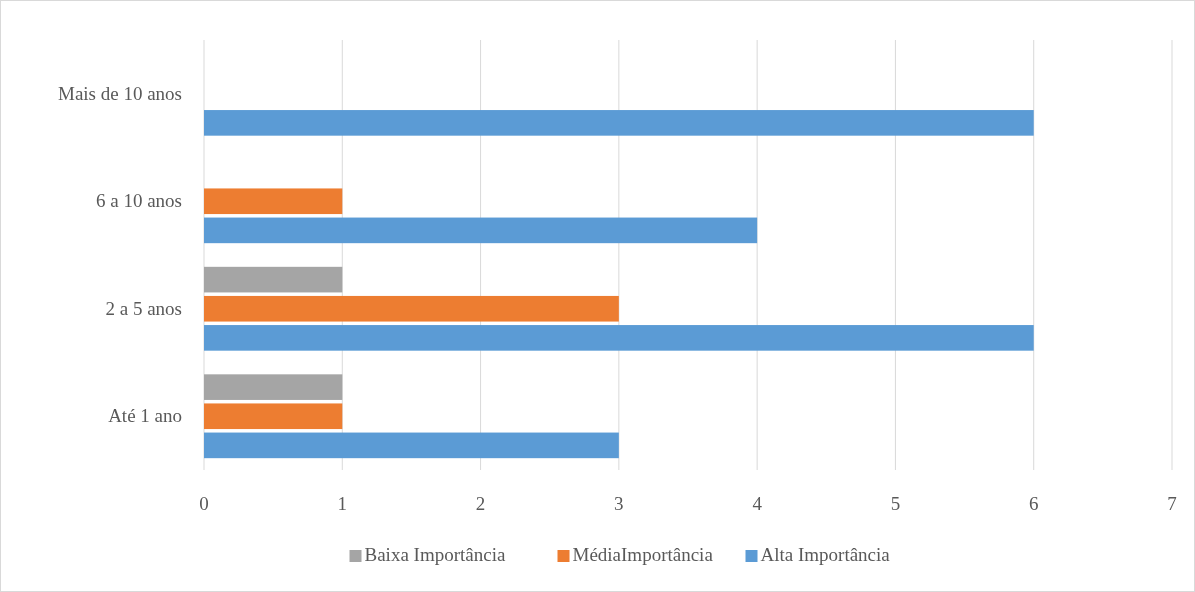 This screenshot has height=592, width=1195. I want to click on x-tick-label: 5, so click(895, 503).